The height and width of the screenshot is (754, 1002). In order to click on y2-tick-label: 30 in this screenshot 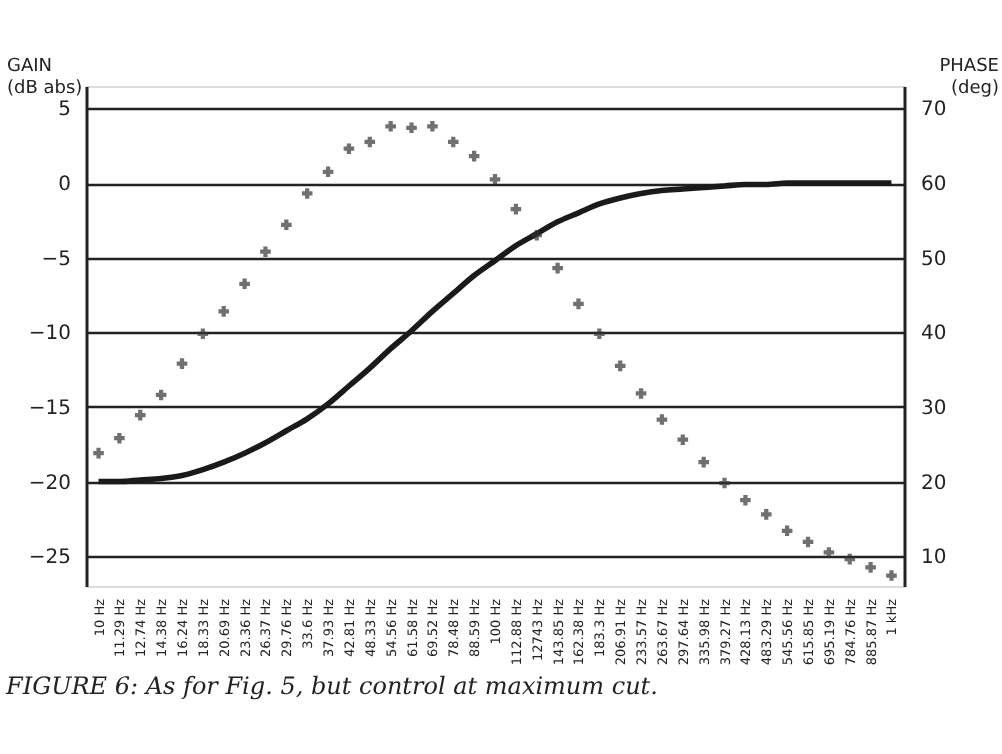, I will do `click(934, 408)`.